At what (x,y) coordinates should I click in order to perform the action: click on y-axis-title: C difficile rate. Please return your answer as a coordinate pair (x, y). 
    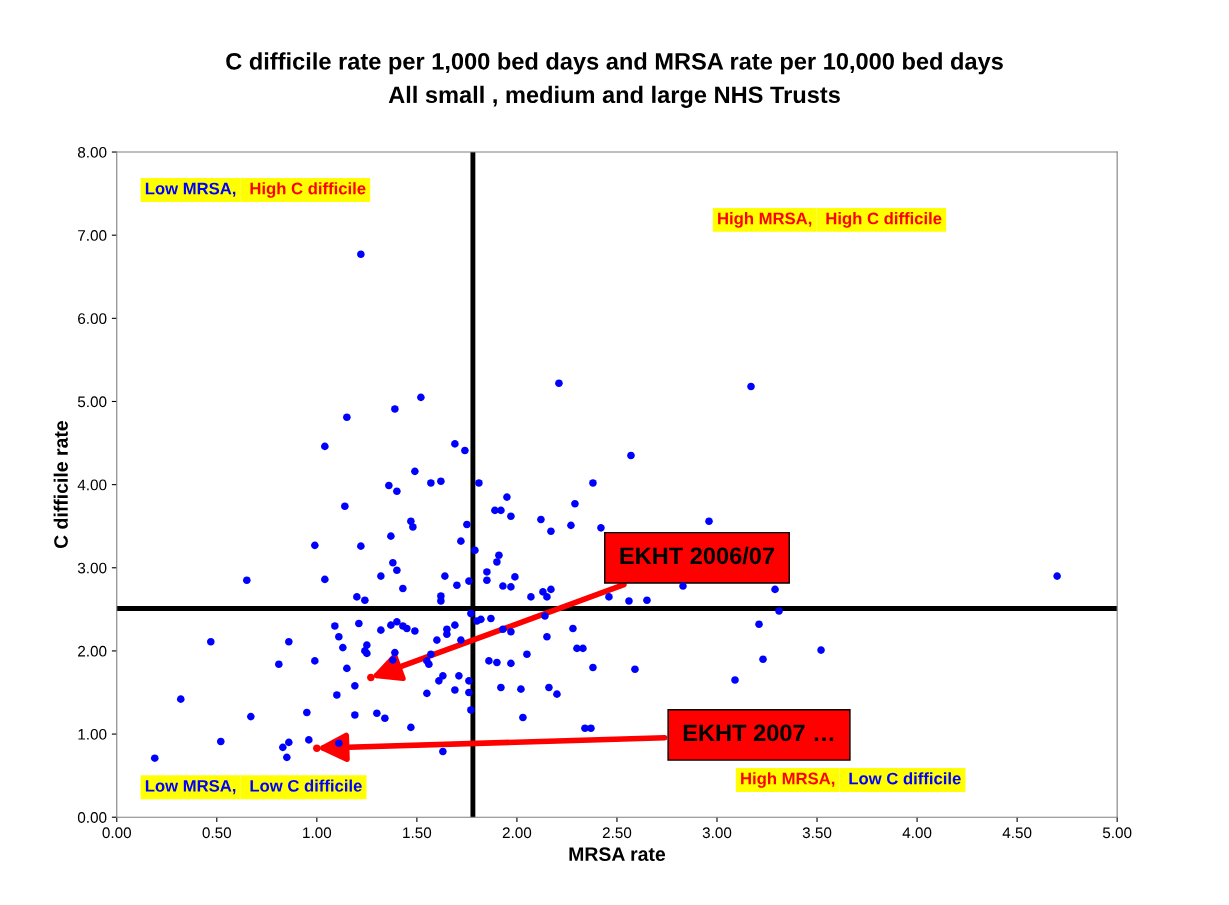
    Looking at the image, I should click on (60, 485).